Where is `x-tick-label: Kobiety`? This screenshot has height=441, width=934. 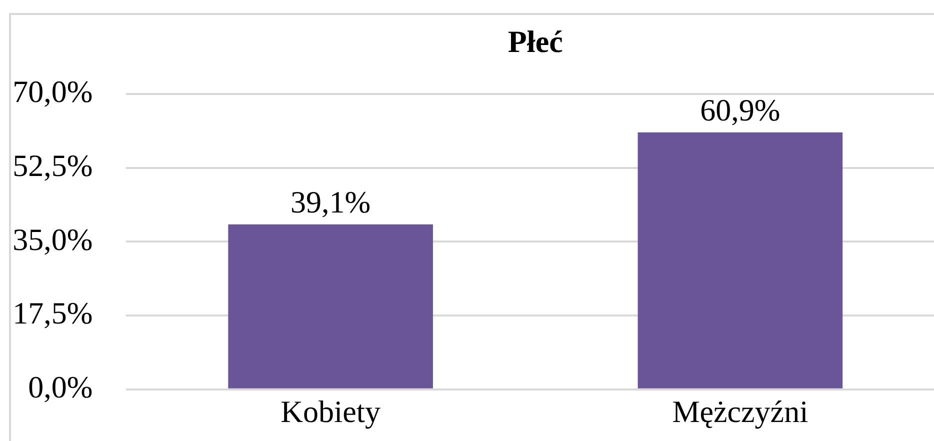 x-tick-label: Kobiety is located at coordinates (330, 412).